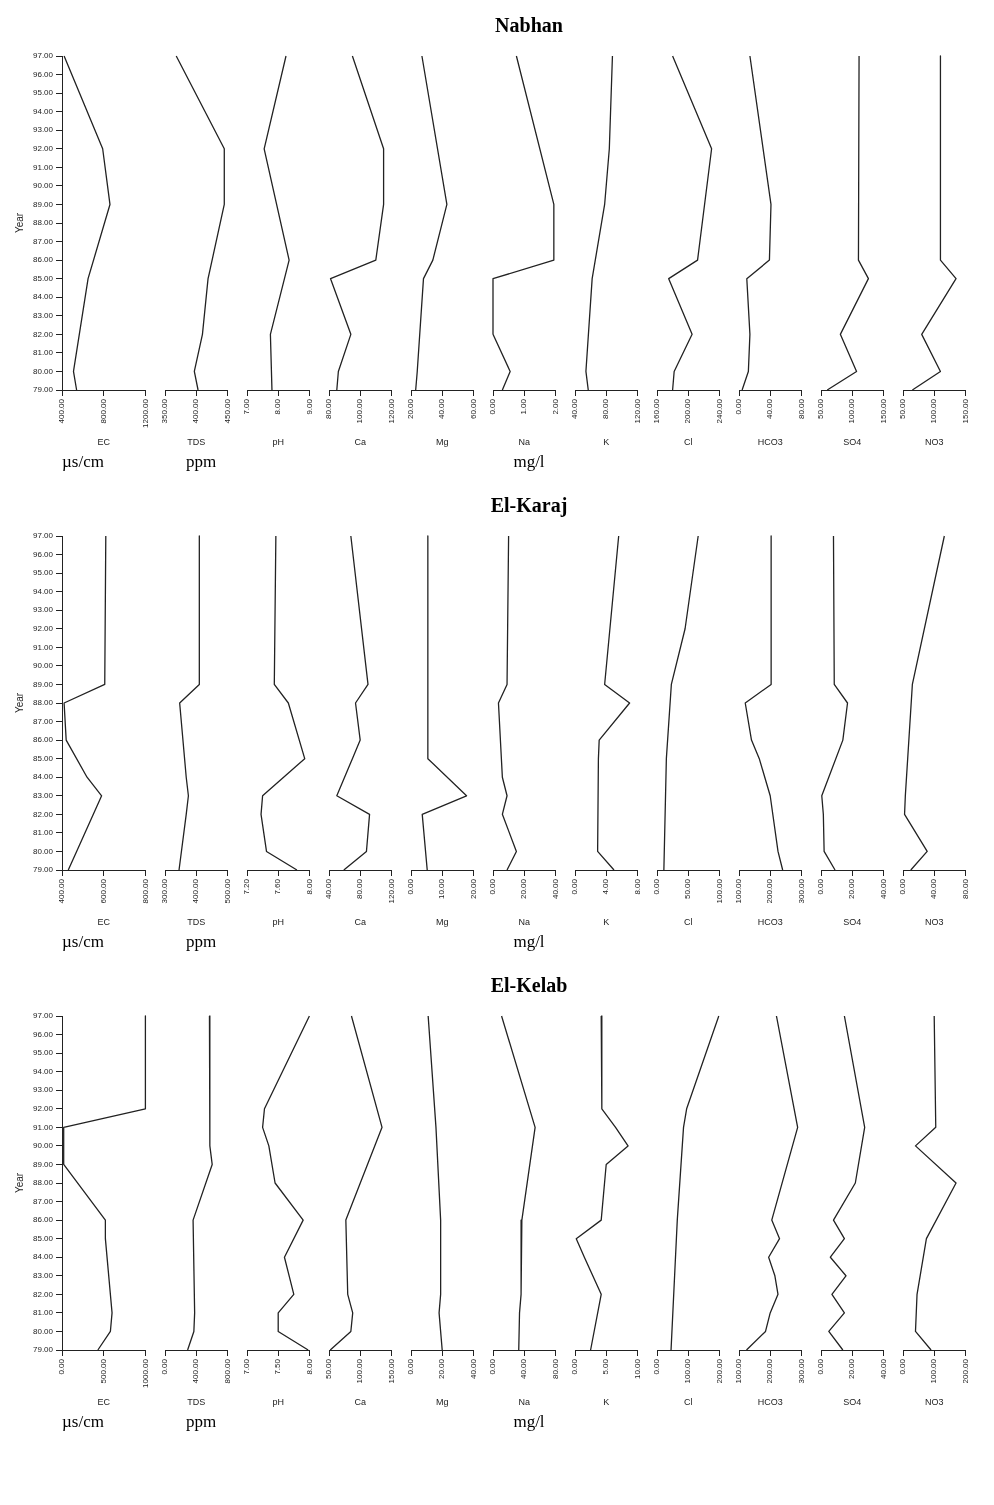 The height and width of the screenshot is (1505, 994). What do you see at coordinates (43, 130) in the screenshot?
I see `y-tick-label: 93.00` at bounding box center [43, 130].